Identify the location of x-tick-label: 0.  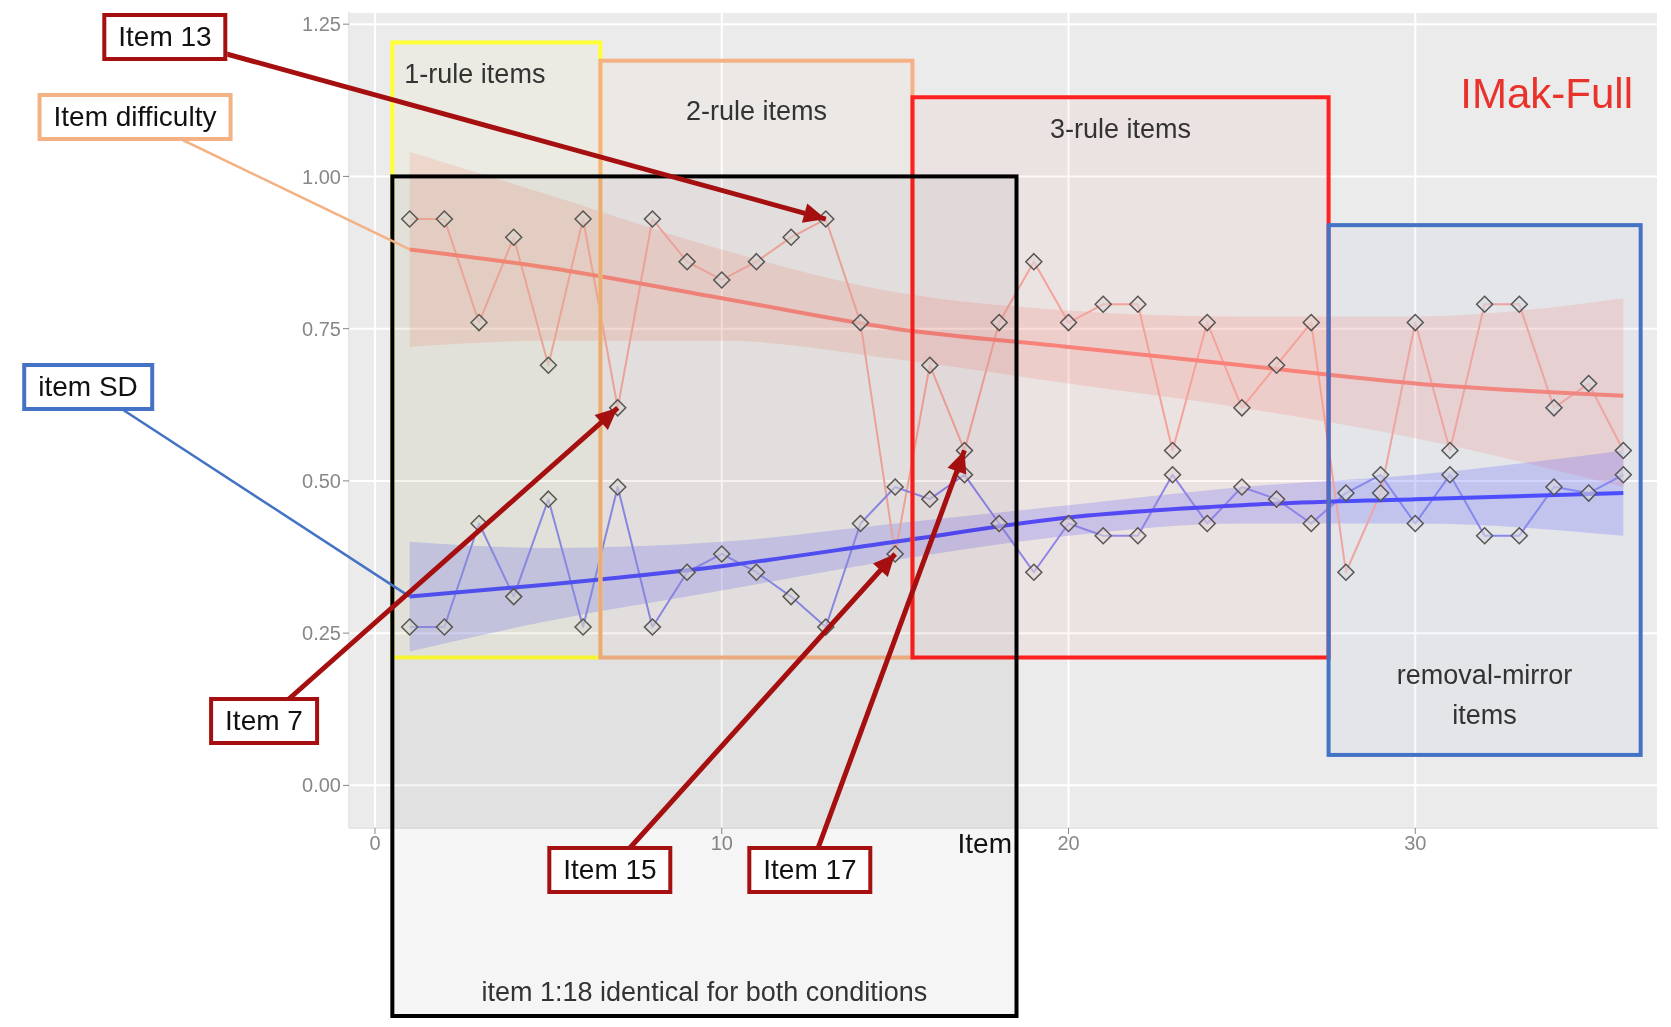
(375, 843).